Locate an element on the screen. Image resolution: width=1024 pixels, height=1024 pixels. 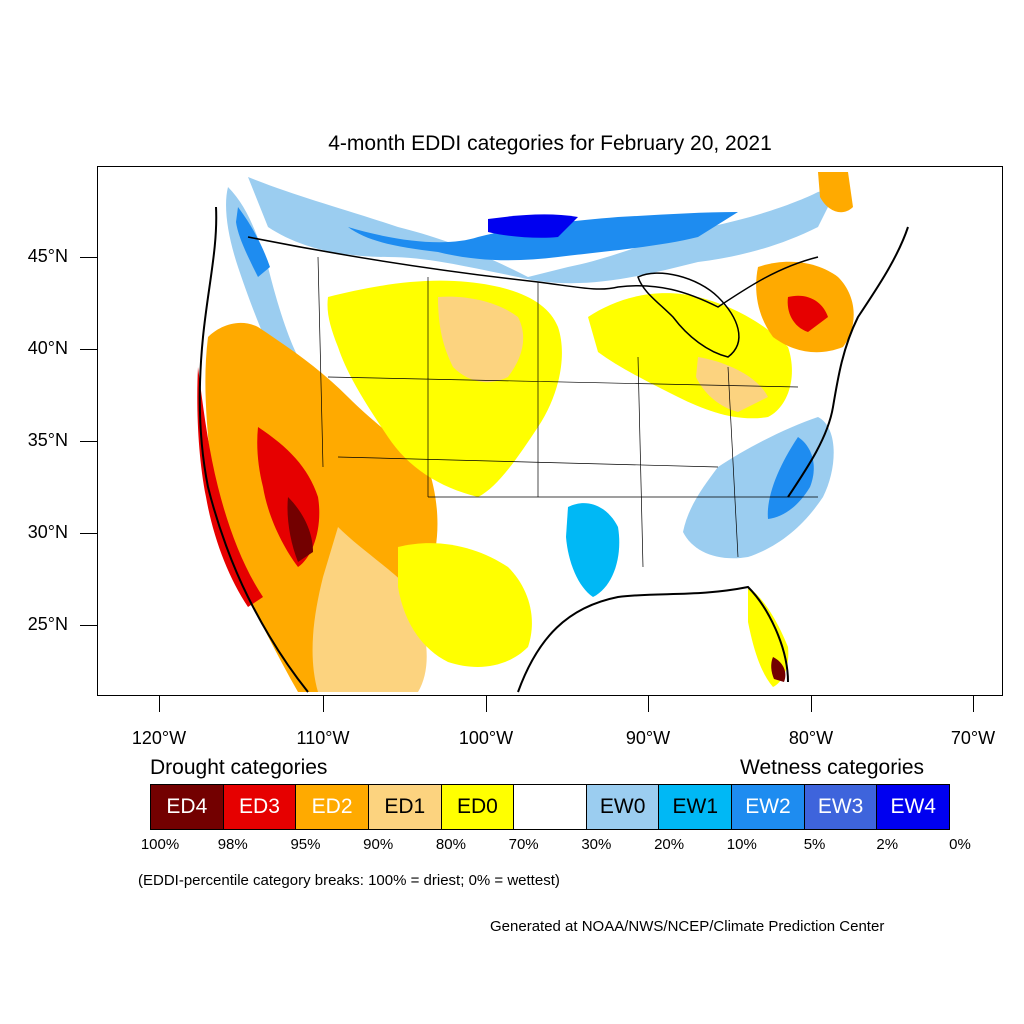
lon-tick-label: 110°W is located at coordinates (323, 738).